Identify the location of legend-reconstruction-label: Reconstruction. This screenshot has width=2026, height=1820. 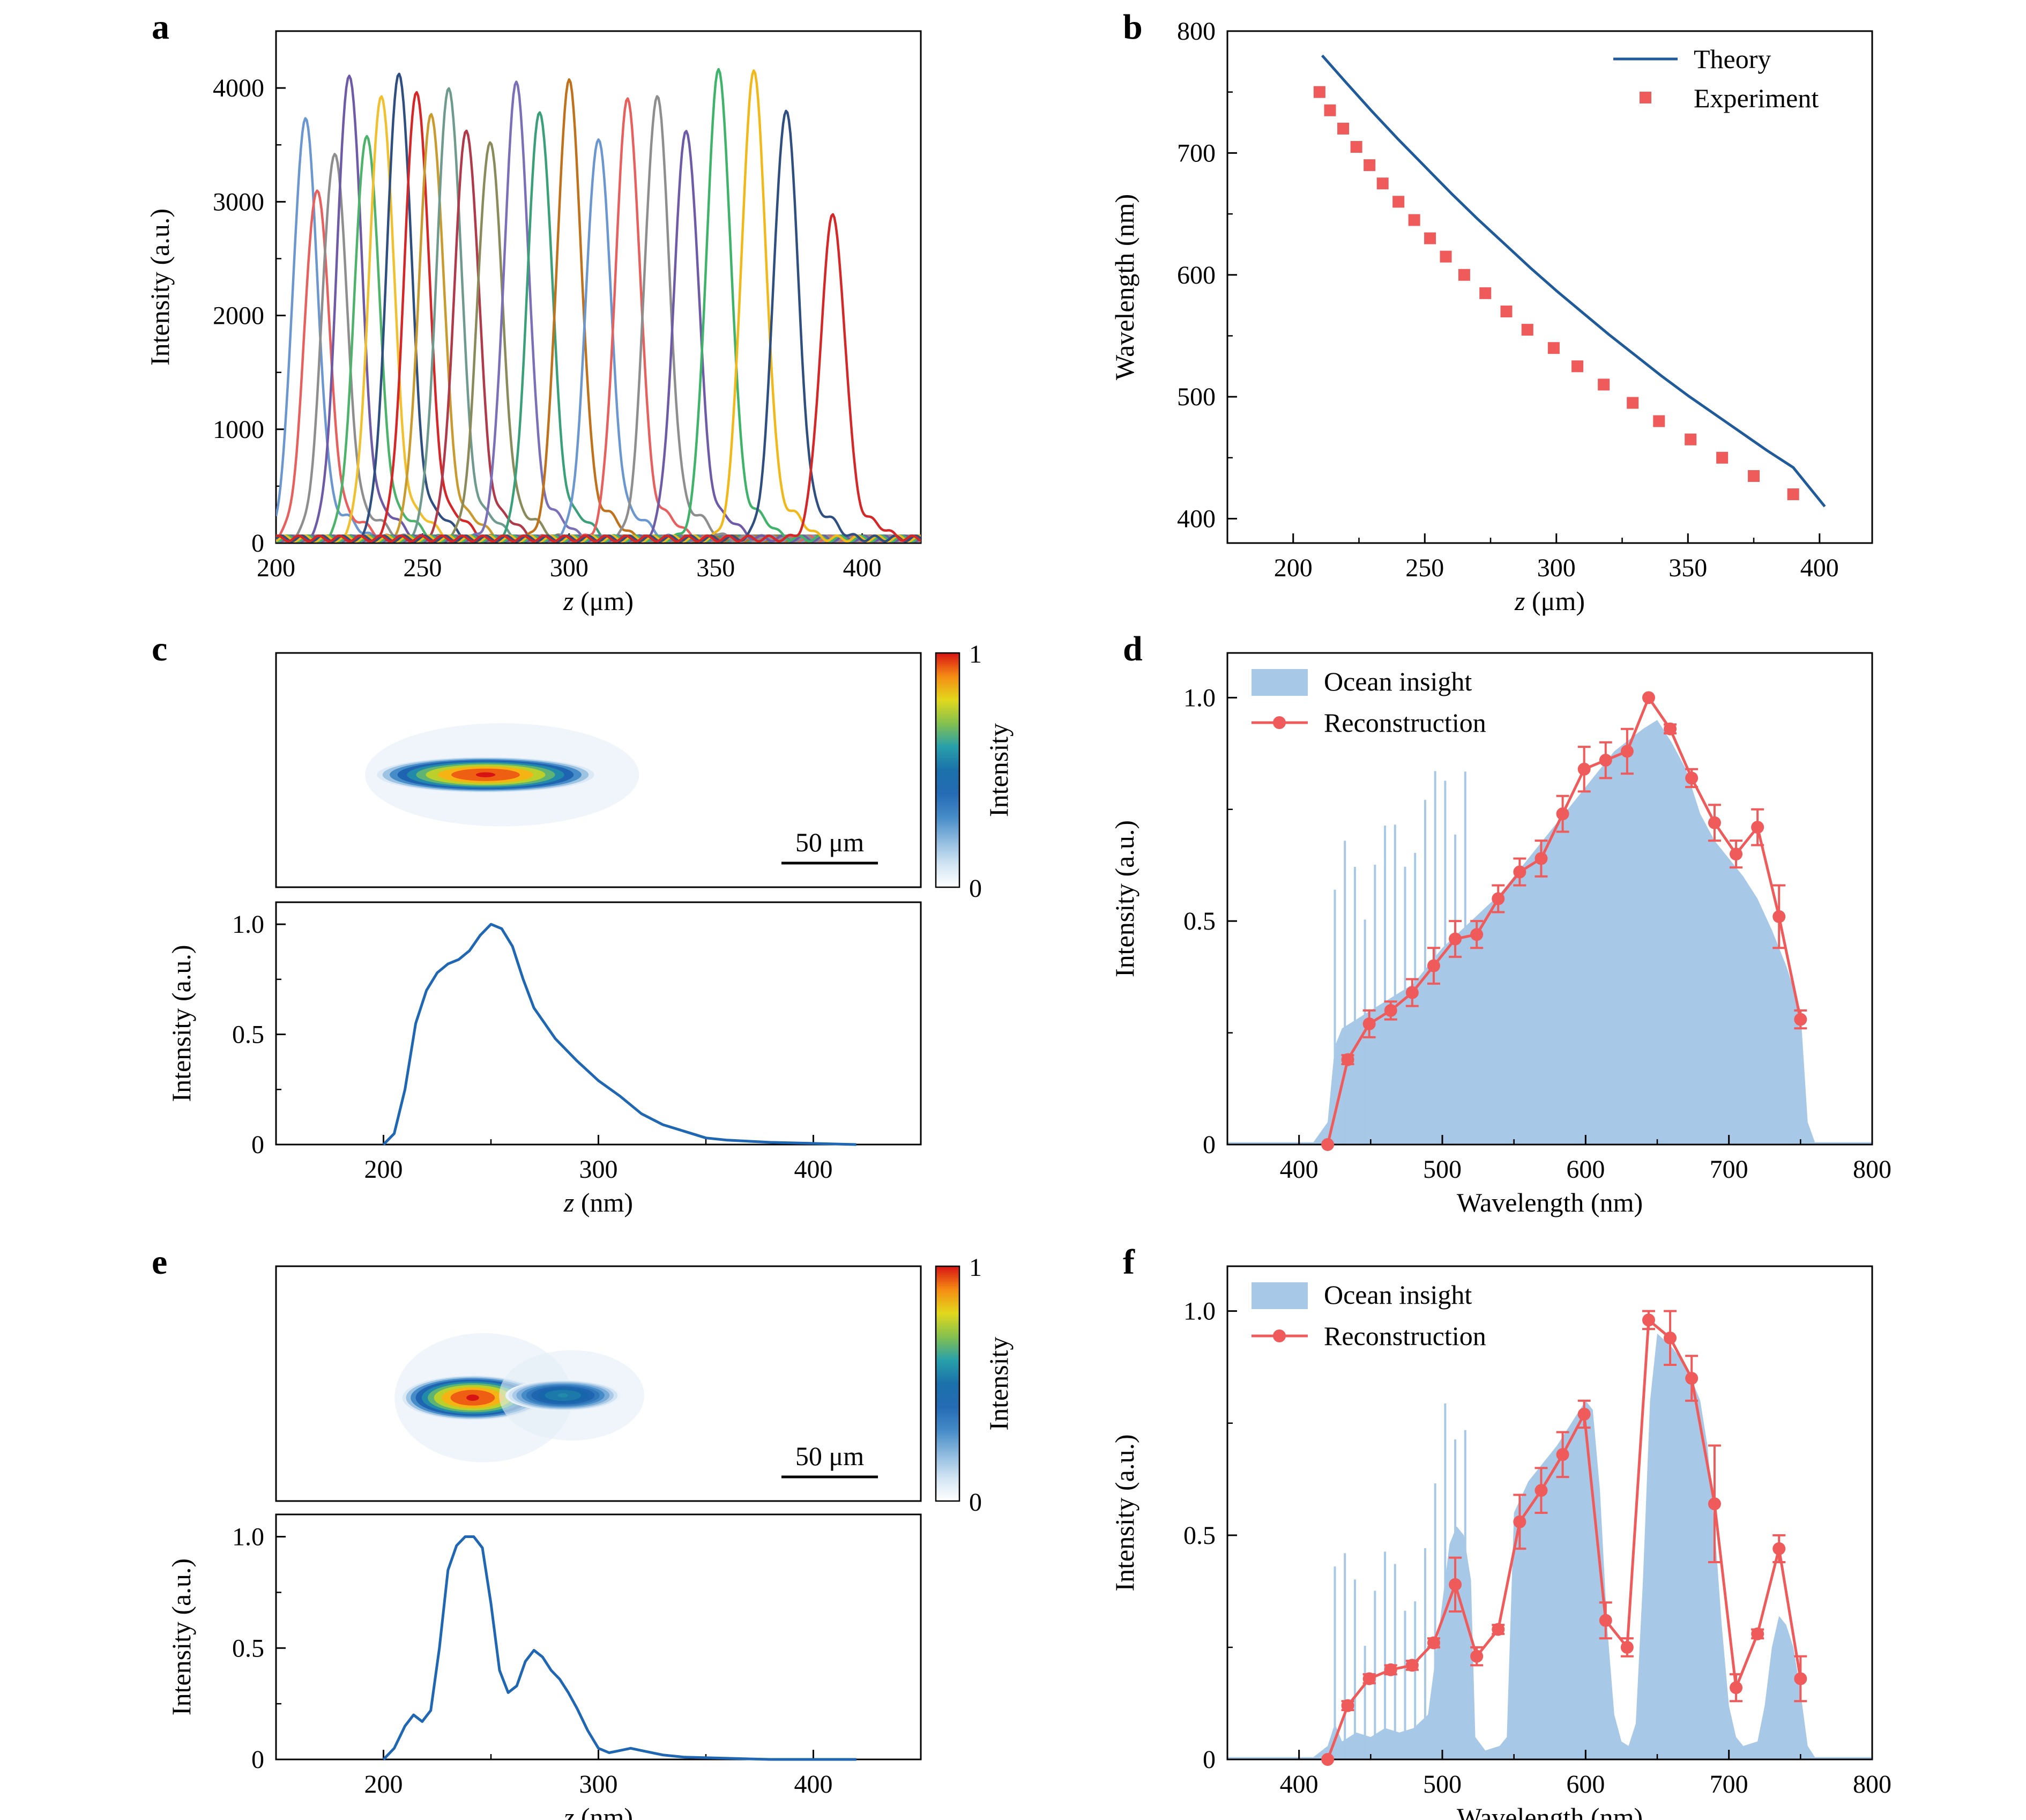
(1405, 1336).